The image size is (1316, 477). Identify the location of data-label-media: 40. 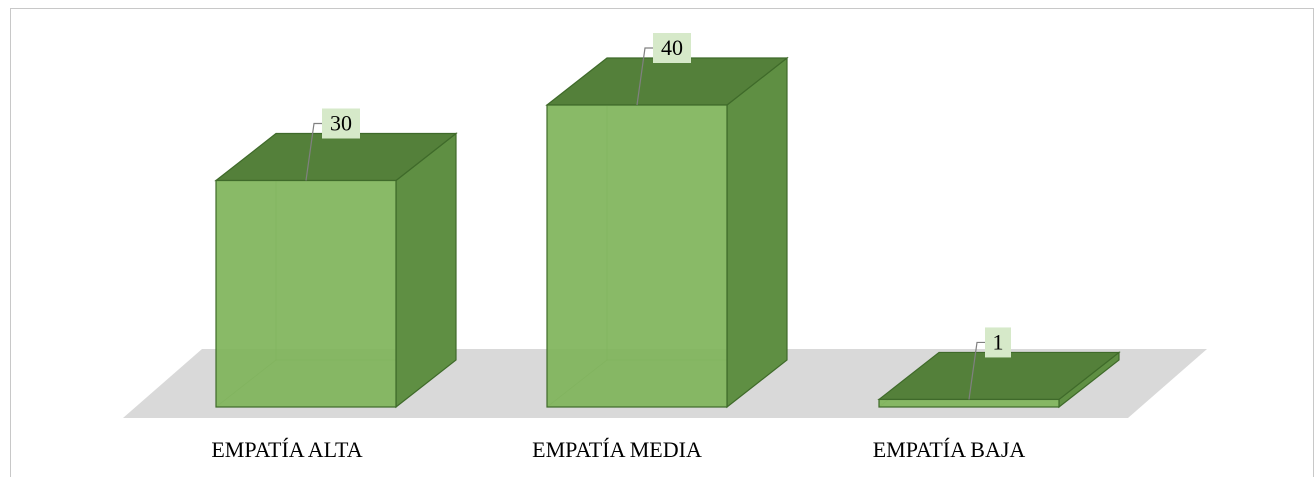
(672, 47).